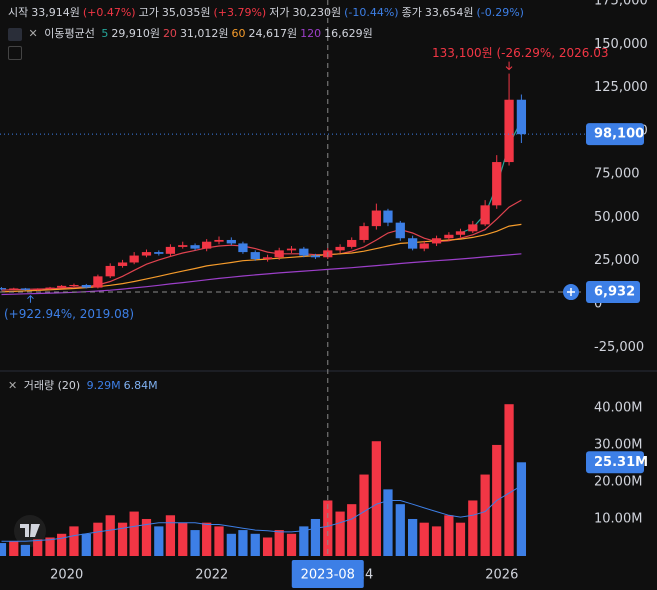 This screenshot has width=657, height=590. I want to click on y-tick-label: 20.00M, so click(618, 481).